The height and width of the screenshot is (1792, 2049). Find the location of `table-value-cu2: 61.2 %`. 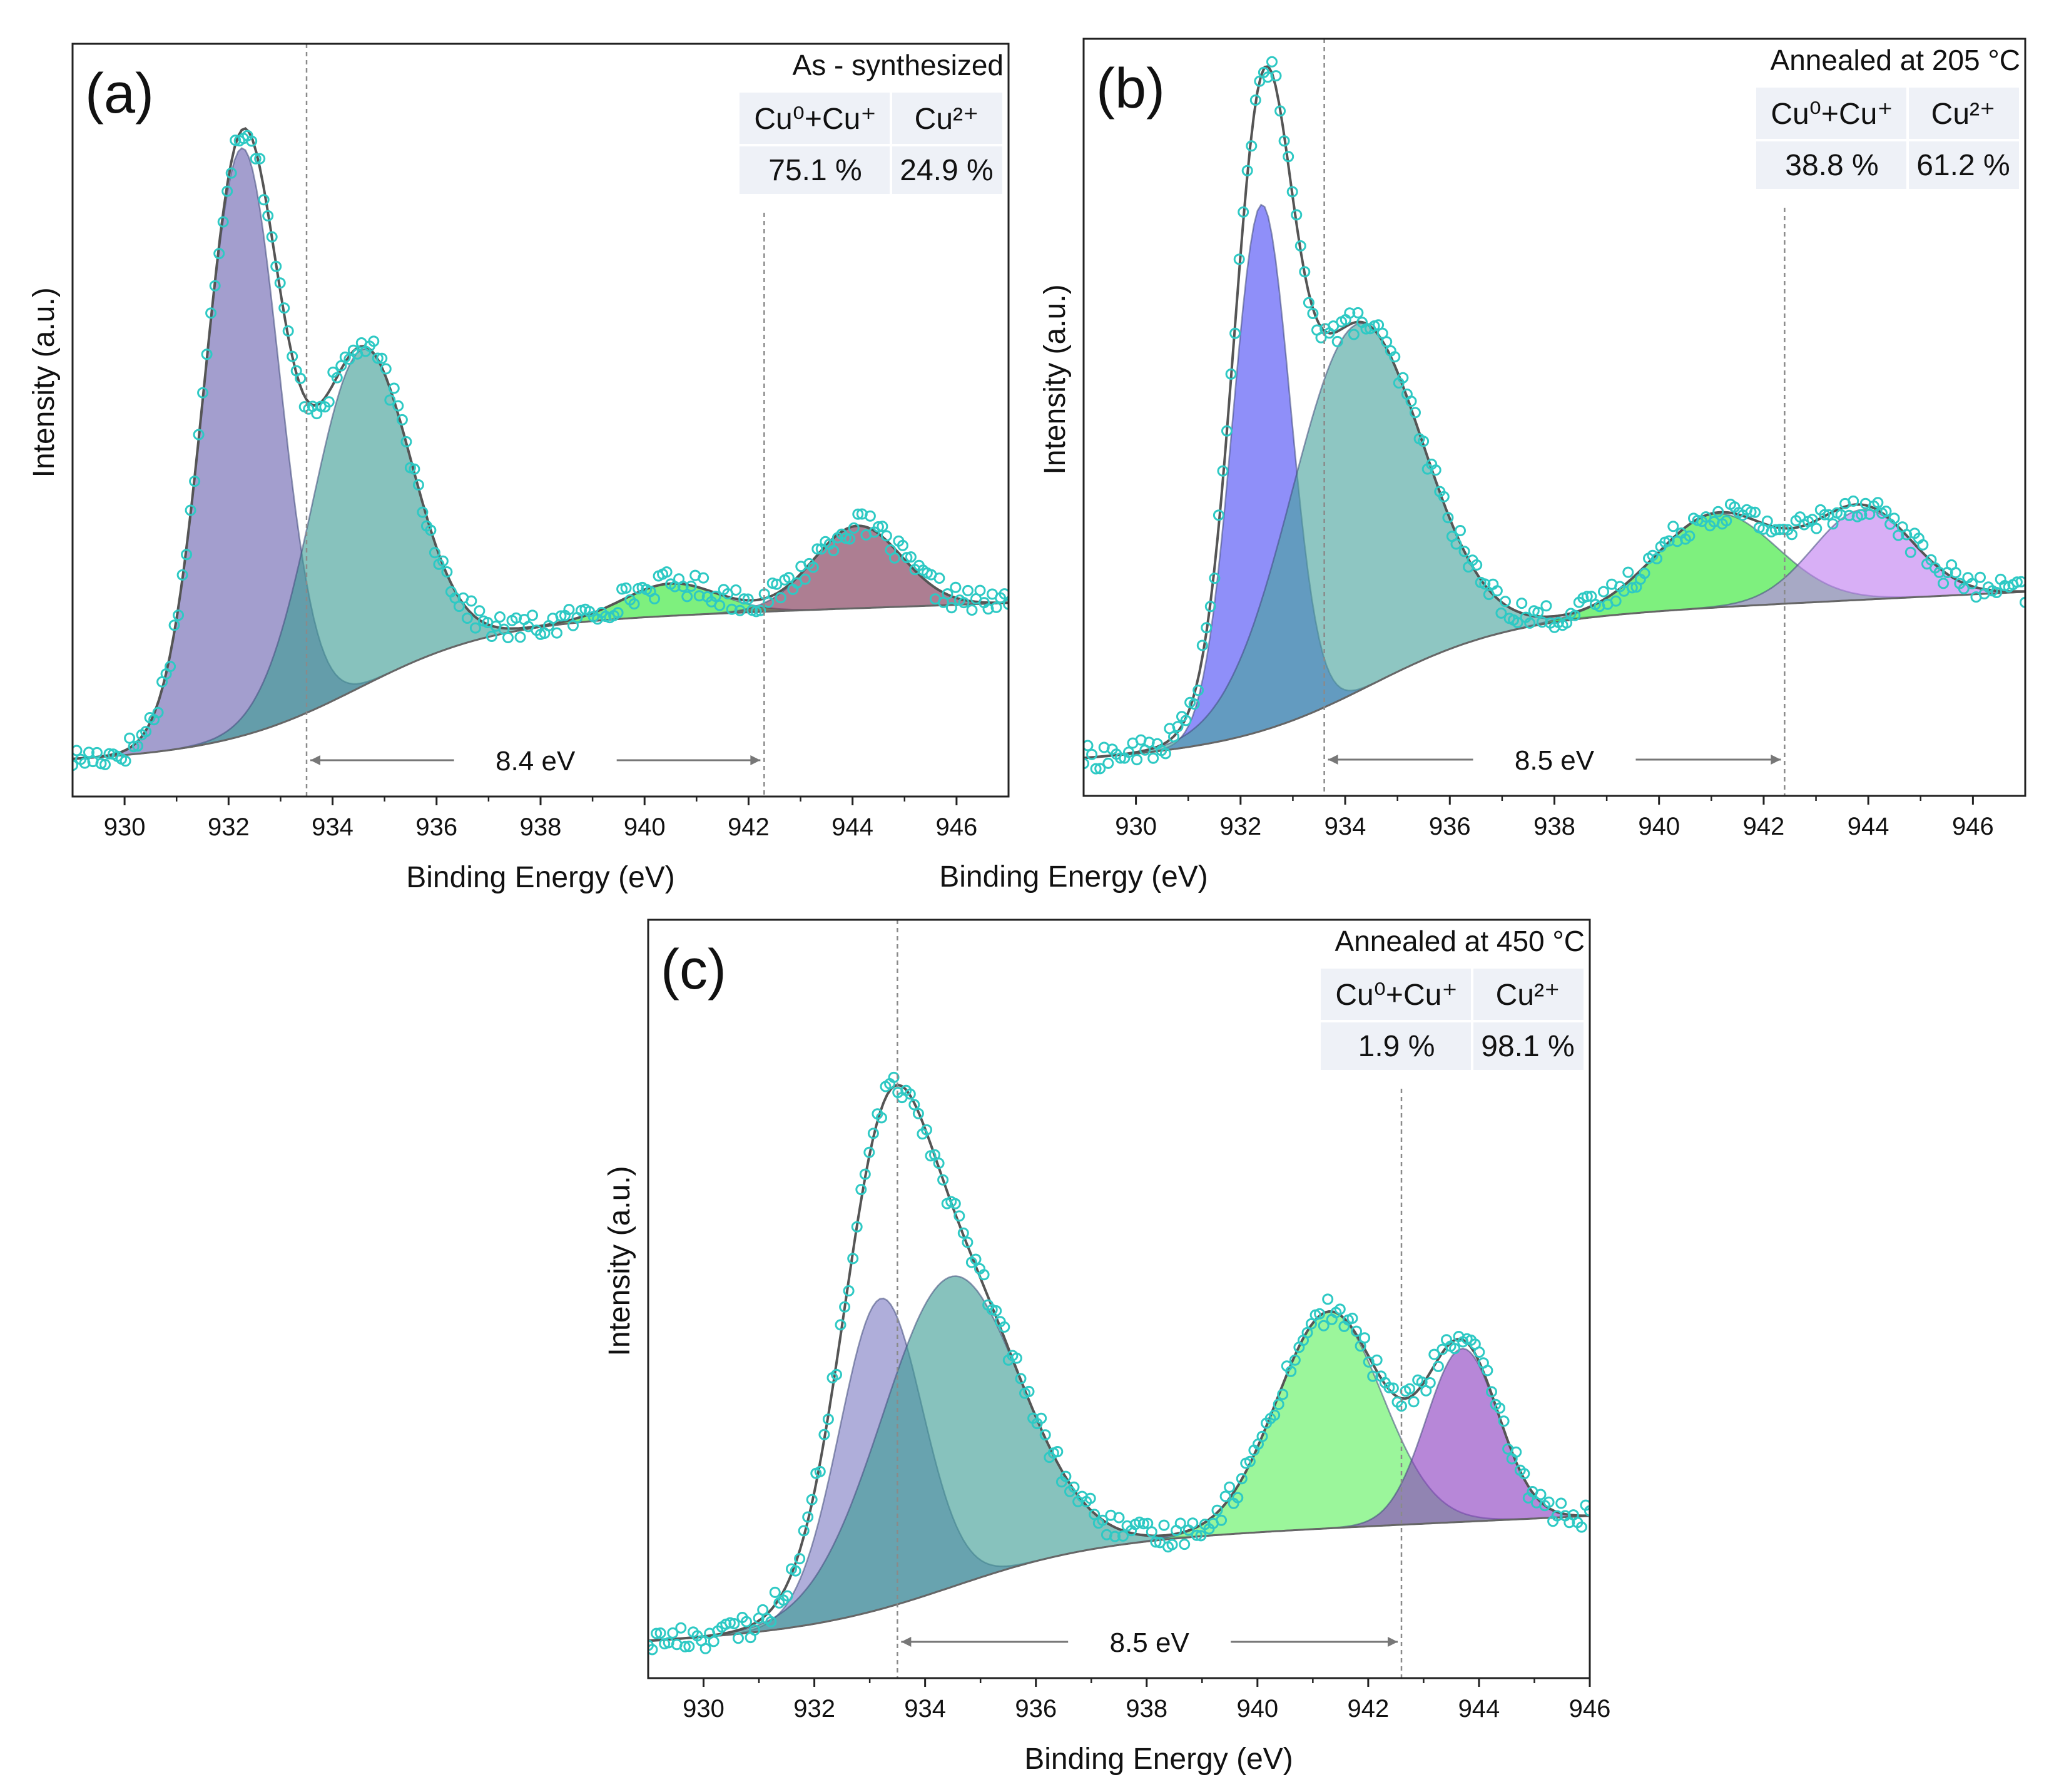

table-value-cu2: 61.2 % is located at coordinates (1963, 165).